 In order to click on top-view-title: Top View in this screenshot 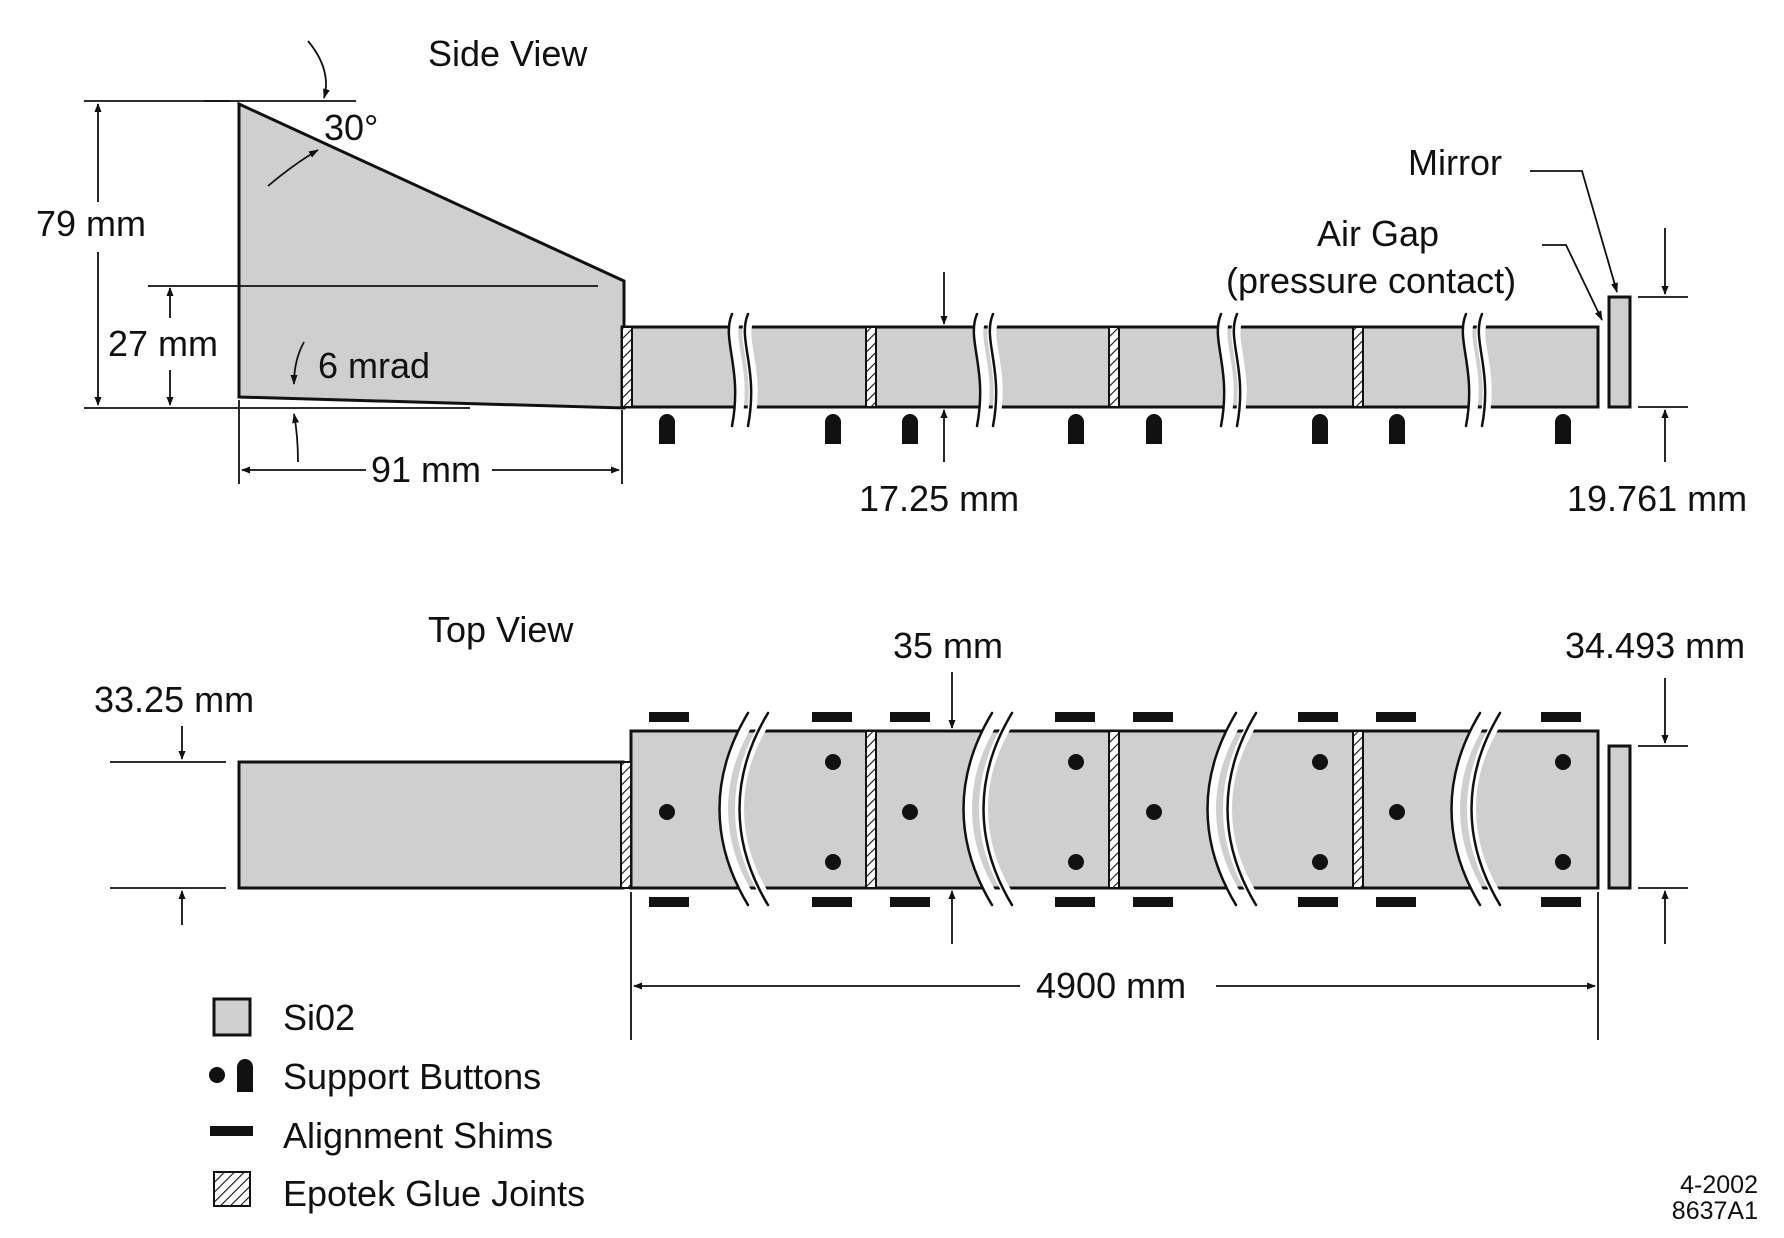, I will do `click(501, 629)`.